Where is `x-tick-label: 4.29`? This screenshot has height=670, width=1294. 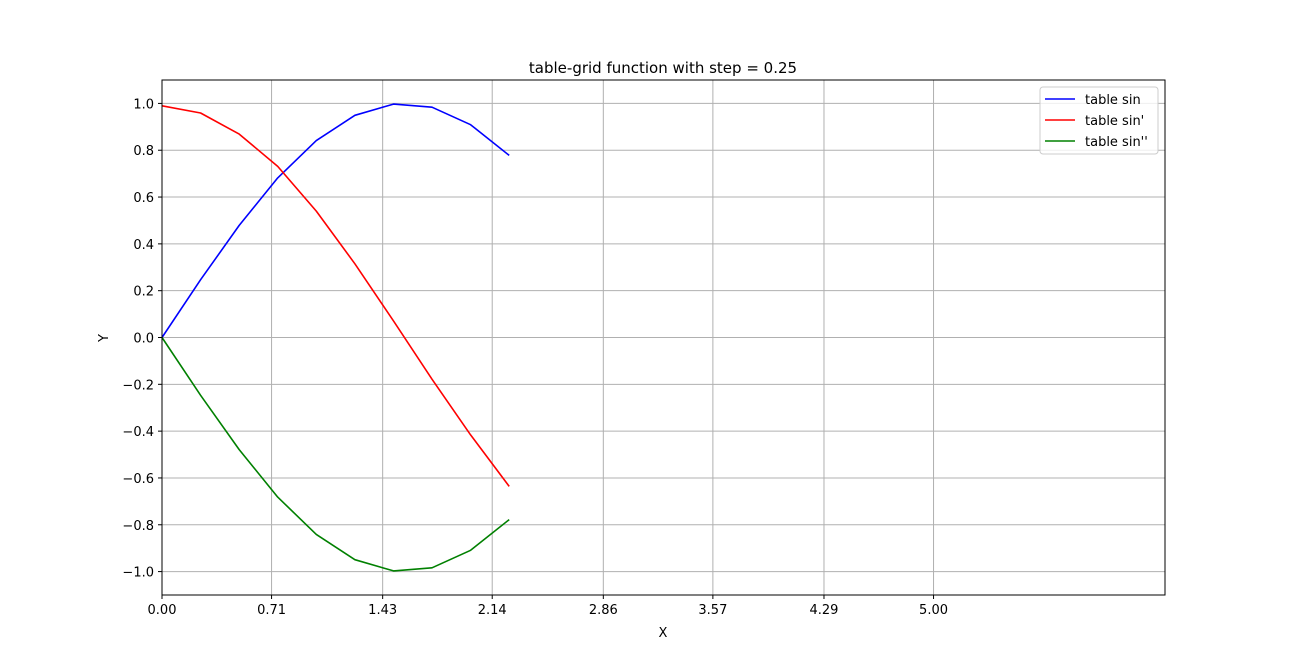
x-tick-label: 4.29 is located at coordinates (824, 610).